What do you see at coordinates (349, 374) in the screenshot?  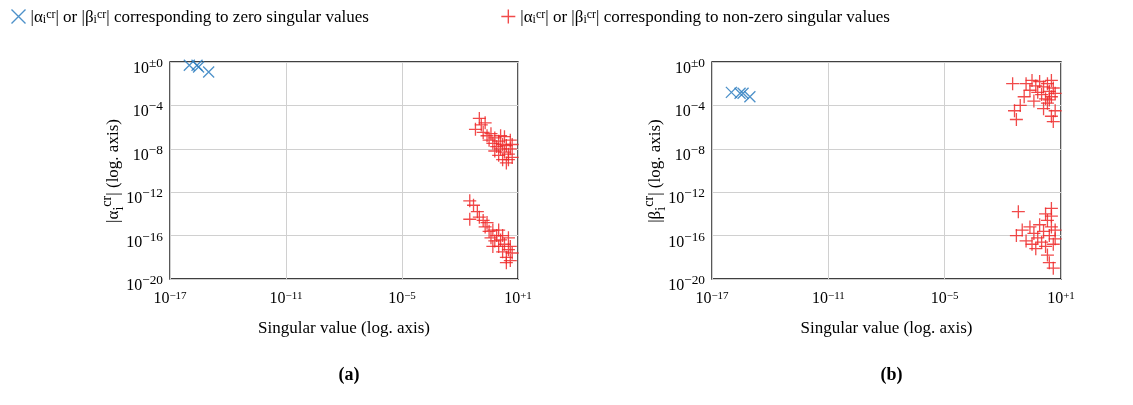 I see `text: (a)` at bounding box center [349, 374].